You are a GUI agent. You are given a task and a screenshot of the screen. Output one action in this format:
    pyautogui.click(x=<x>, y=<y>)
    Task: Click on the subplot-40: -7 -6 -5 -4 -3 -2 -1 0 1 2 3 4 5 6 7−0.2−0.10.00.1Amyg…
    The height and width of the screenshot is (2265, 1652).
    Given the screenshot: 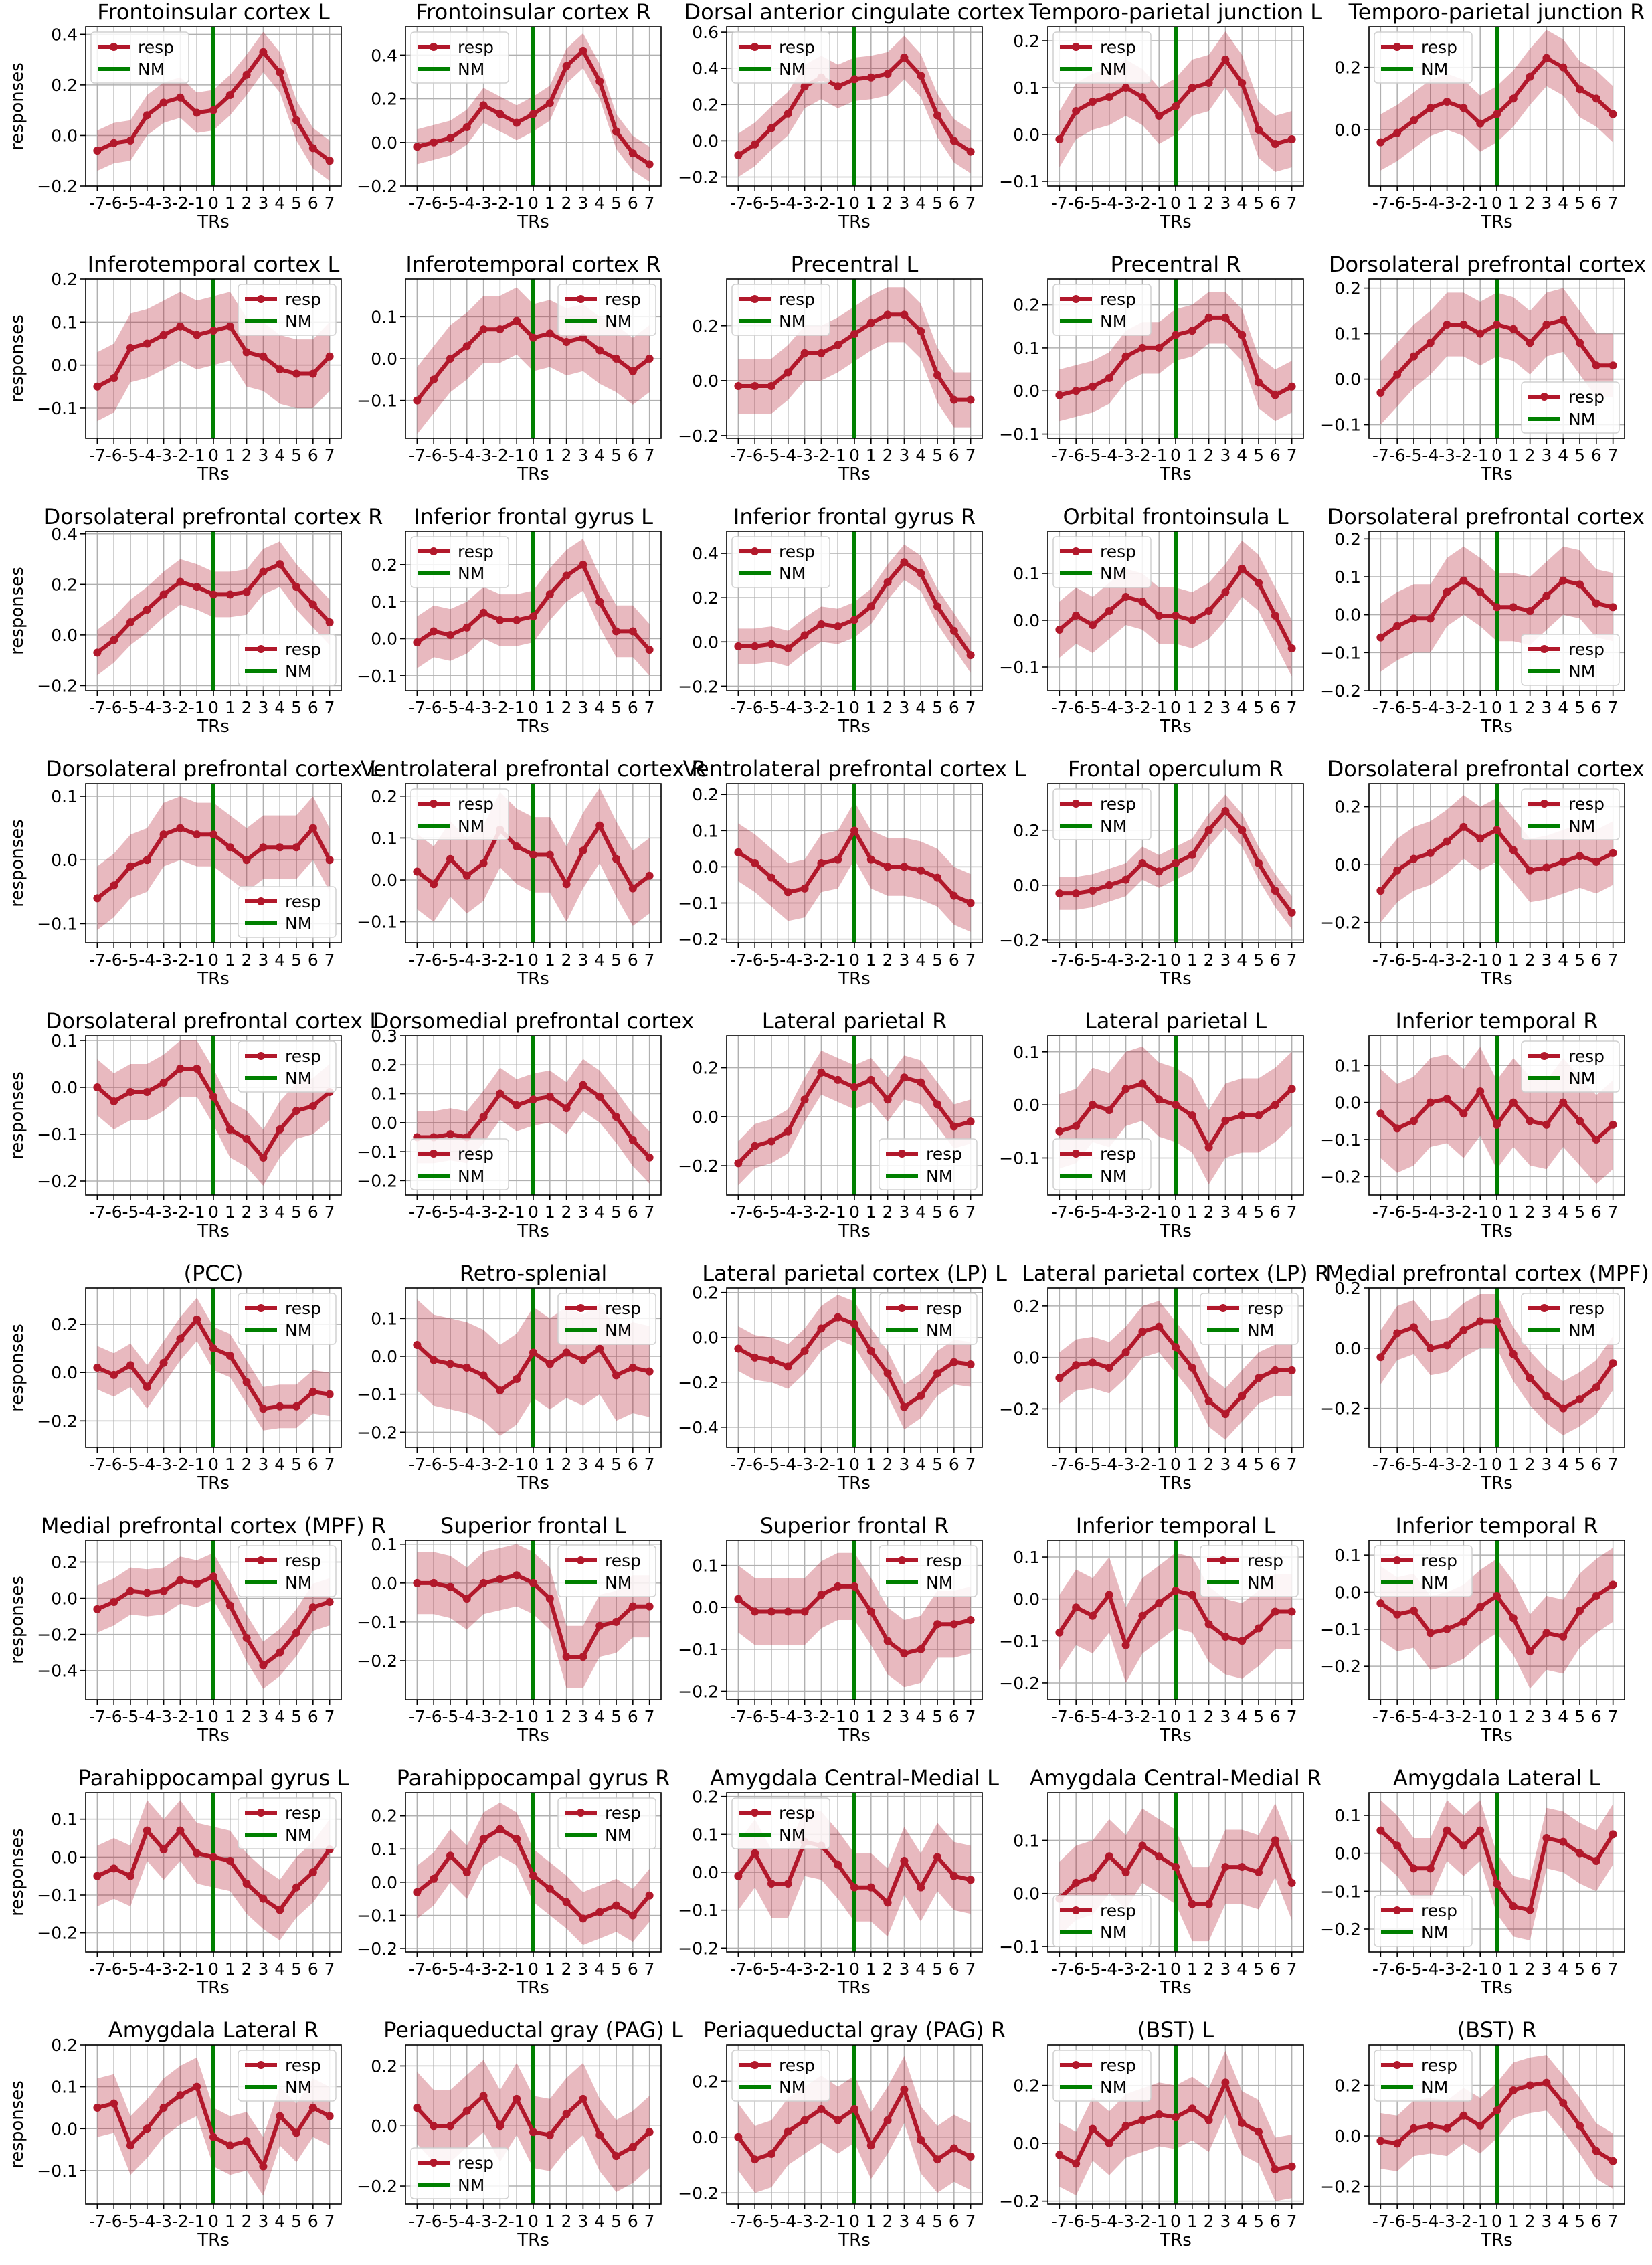 What is the action you would take?
    pyautogui.click(x=1473, y=1881)
    